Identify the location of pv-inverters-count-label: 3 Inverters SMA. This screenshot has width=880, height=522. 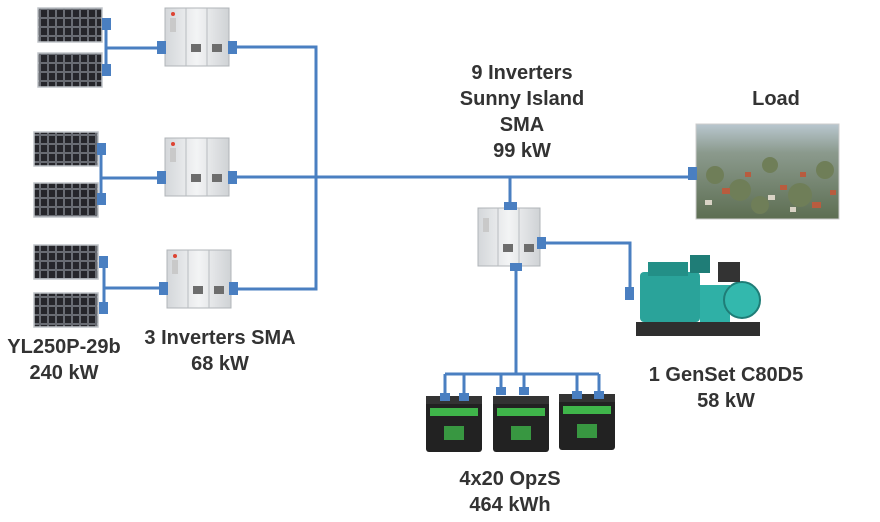
(220, 338).